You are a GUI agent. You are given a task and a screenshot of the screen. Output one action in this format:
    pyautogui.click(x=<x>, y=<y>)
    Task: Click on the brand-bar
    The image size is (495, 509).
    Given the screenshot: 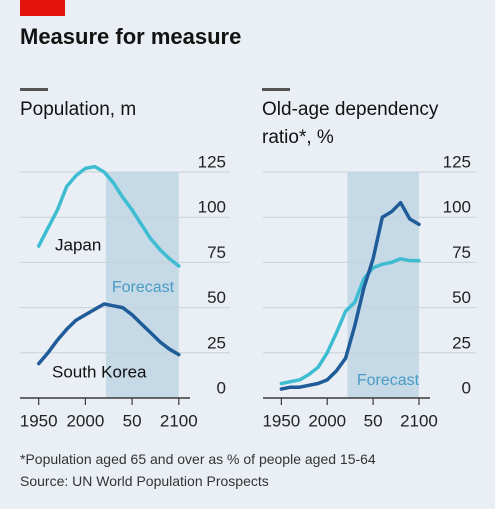 What is the action you would take?
    pyautogui.click(x=42, y=8)
    